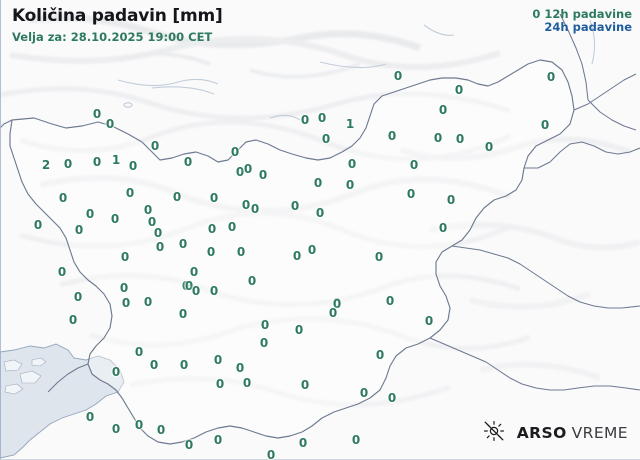 Image resolution: width=640 pixels, height=460 pixels. I want to click on station-value: 2, so click(46, 165).